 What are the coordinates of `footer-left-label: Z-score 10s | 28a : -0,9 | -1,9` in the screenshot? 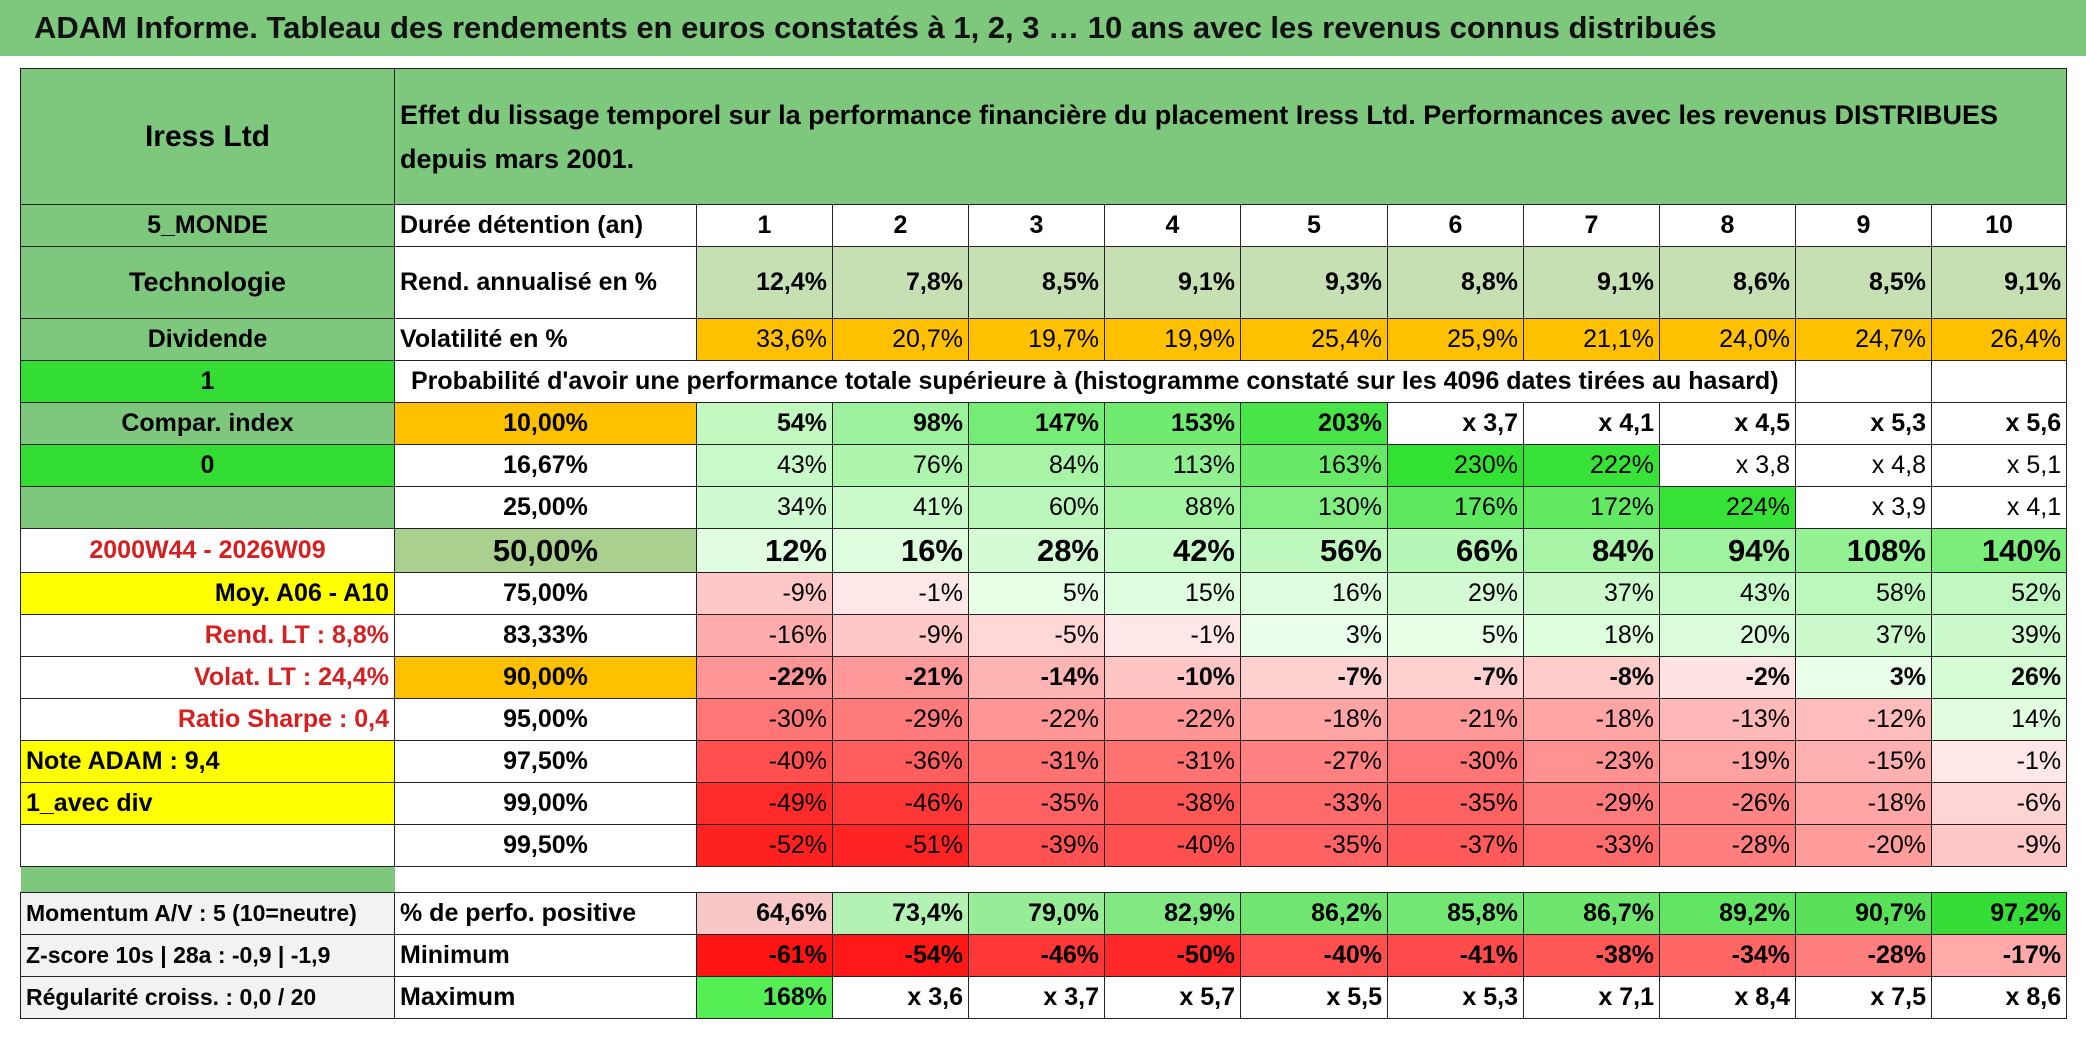 It's located at (207, 955).